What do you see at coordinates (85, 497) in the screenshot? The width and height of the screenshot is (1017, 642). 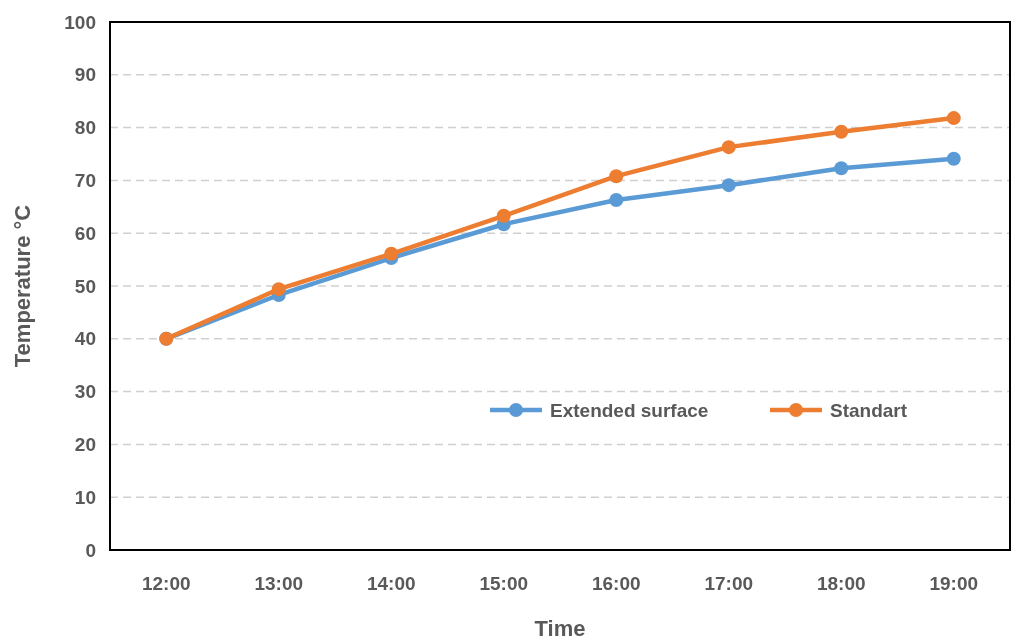 I see `y-tick-label: 10` at bounding box center [85, 497].